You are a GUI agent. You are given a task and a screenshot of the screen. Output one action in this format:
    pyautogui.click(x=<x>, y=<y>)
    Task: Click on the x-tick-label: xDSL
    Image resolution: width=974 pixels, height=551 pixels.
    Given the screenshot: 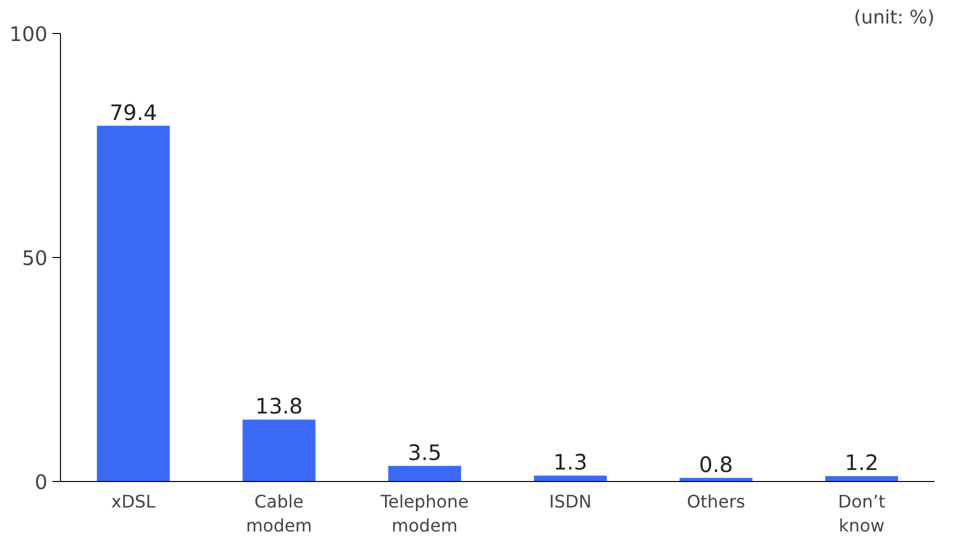 What is the action you would take?
    pyautogui.click(x=133, y=502)
    